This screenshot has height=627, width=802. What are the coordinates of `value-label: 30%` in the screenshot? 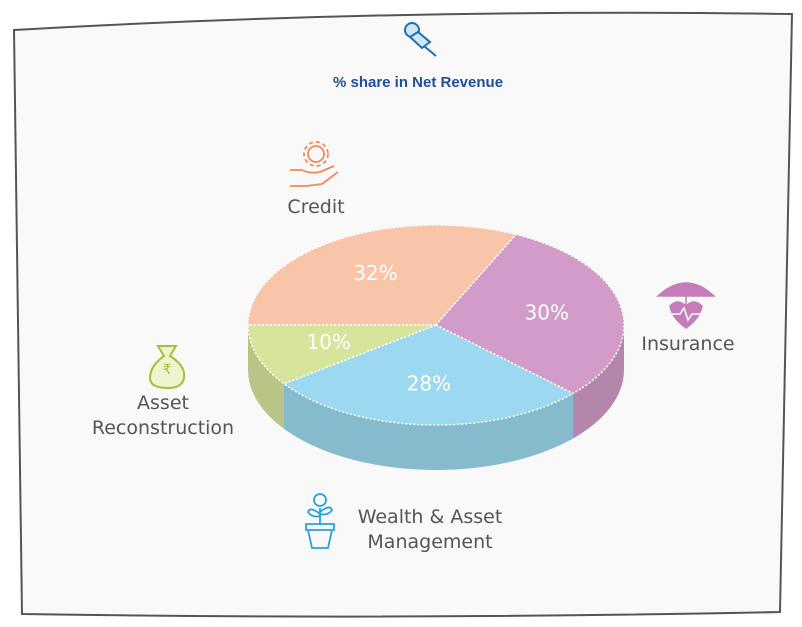 It's located at (547, 312).